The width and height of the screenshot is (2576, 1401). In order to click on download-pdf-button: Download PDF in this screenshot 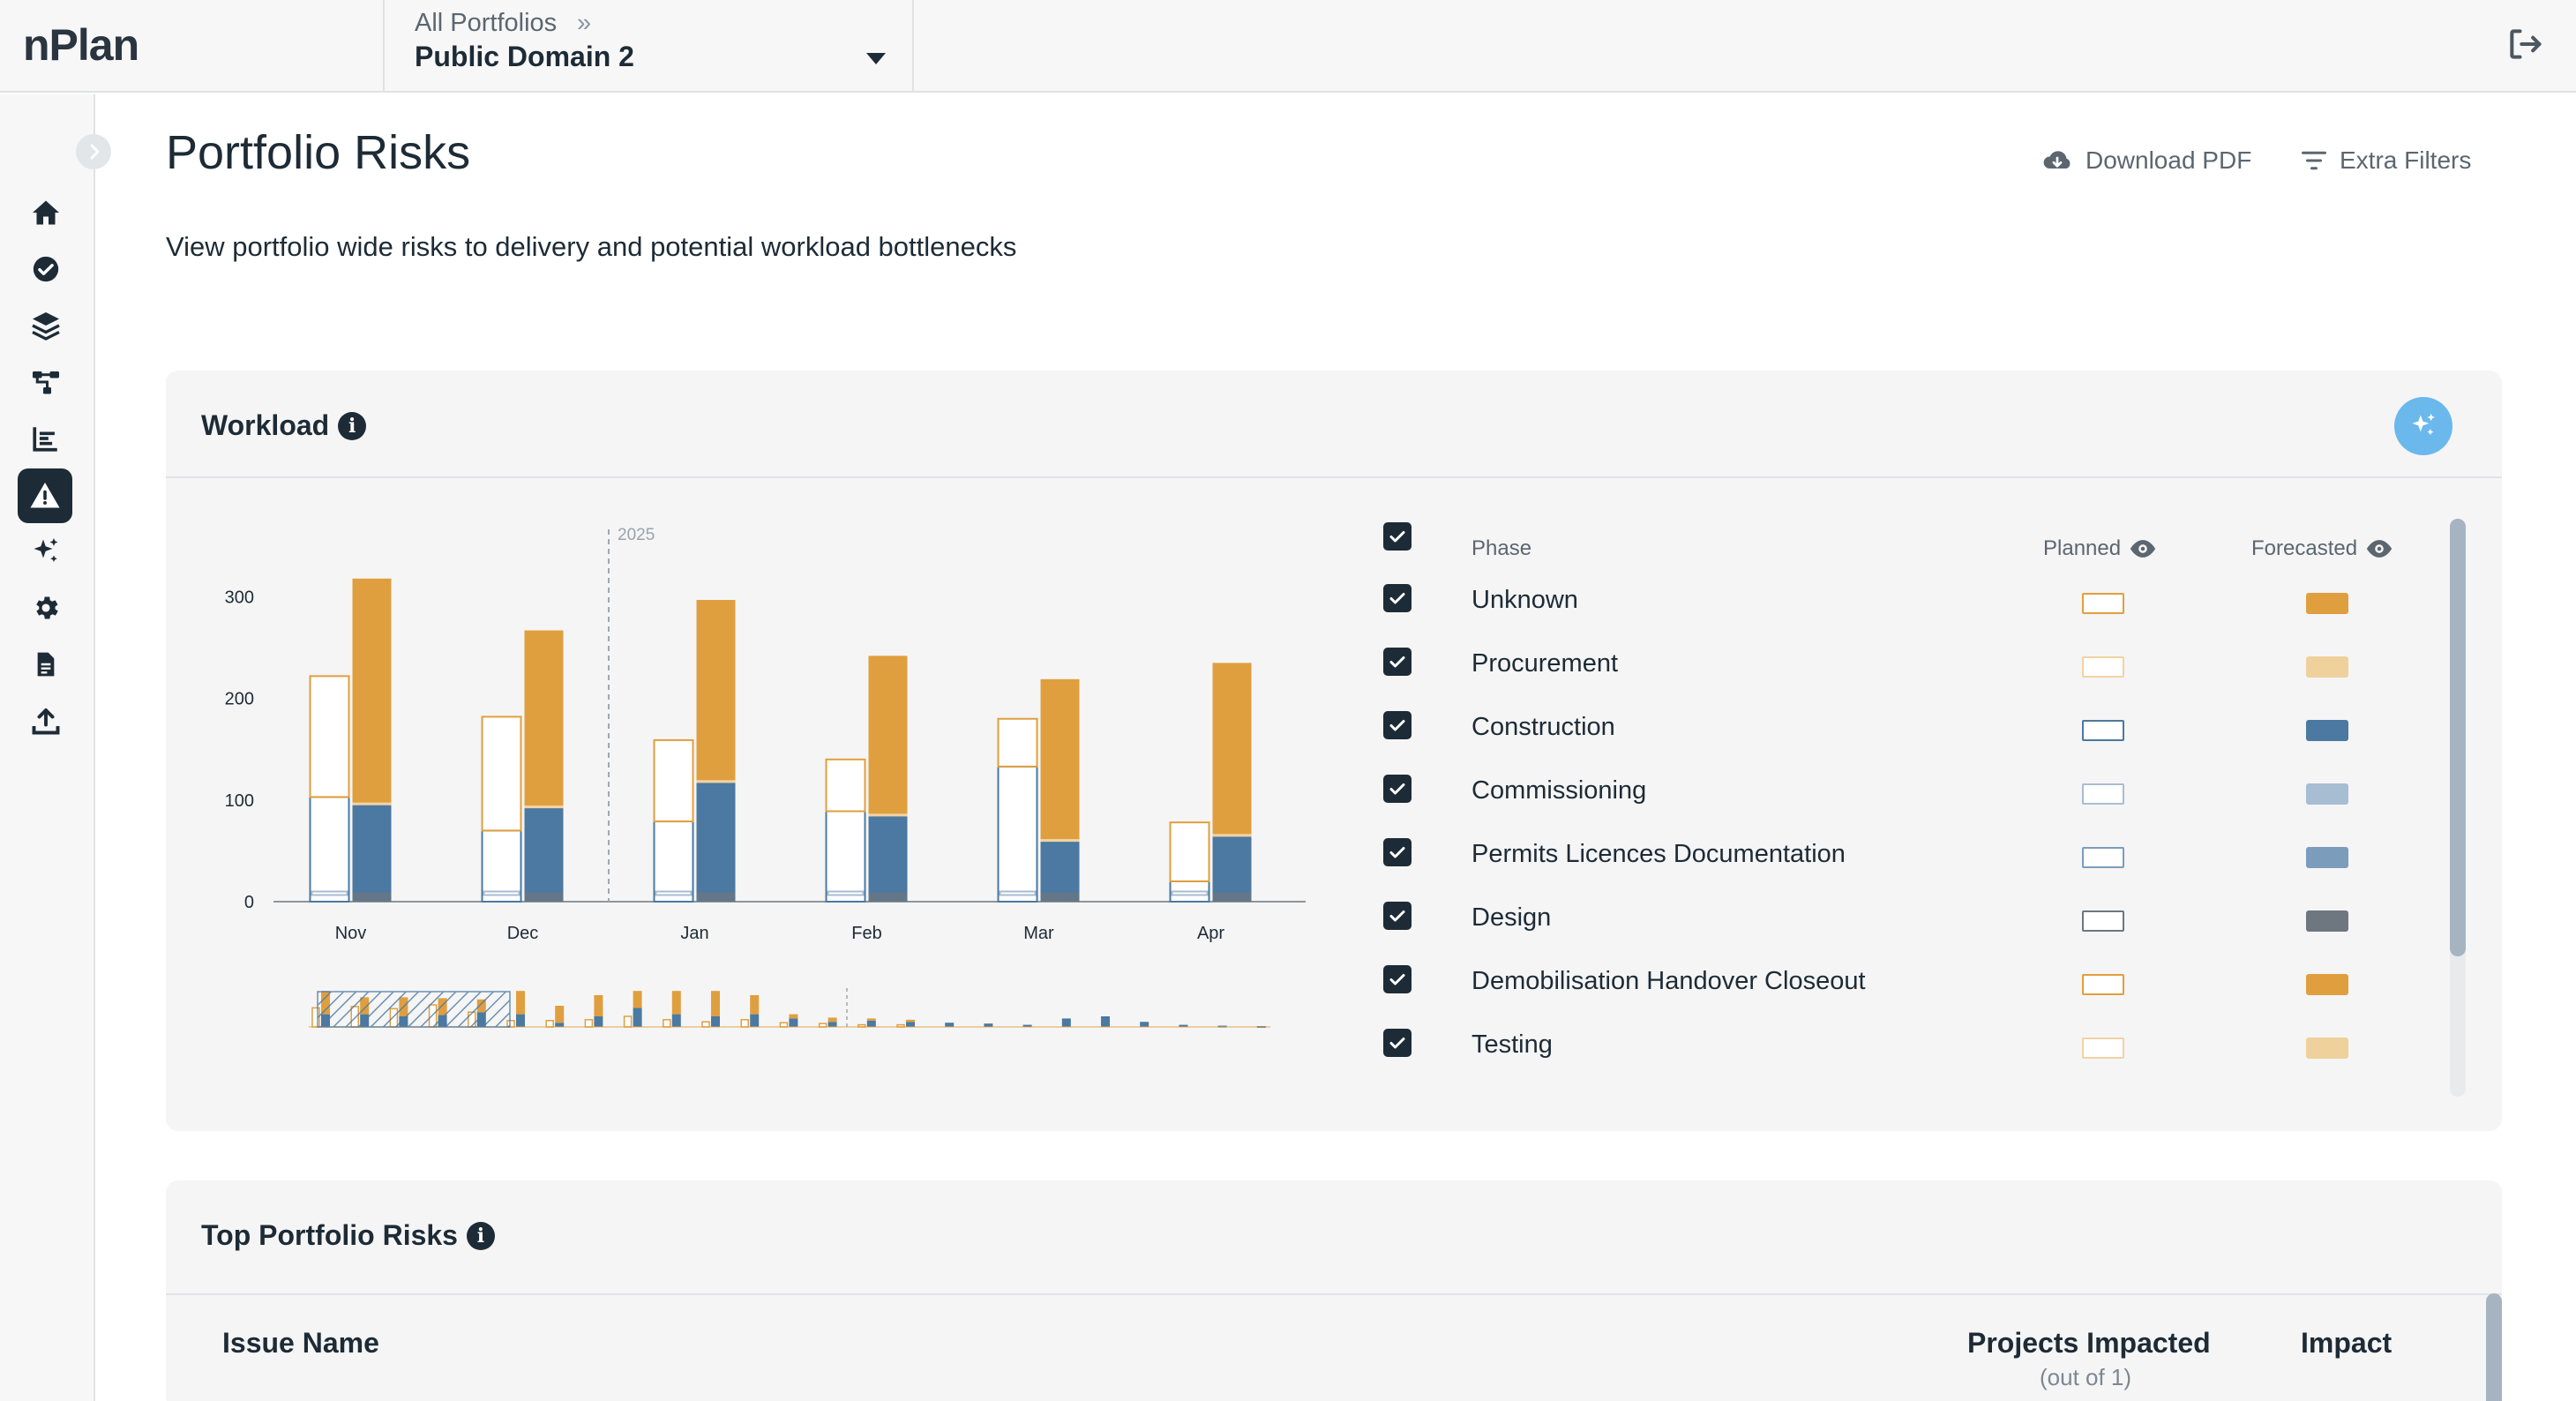, I will do `click(2146, 160)`.